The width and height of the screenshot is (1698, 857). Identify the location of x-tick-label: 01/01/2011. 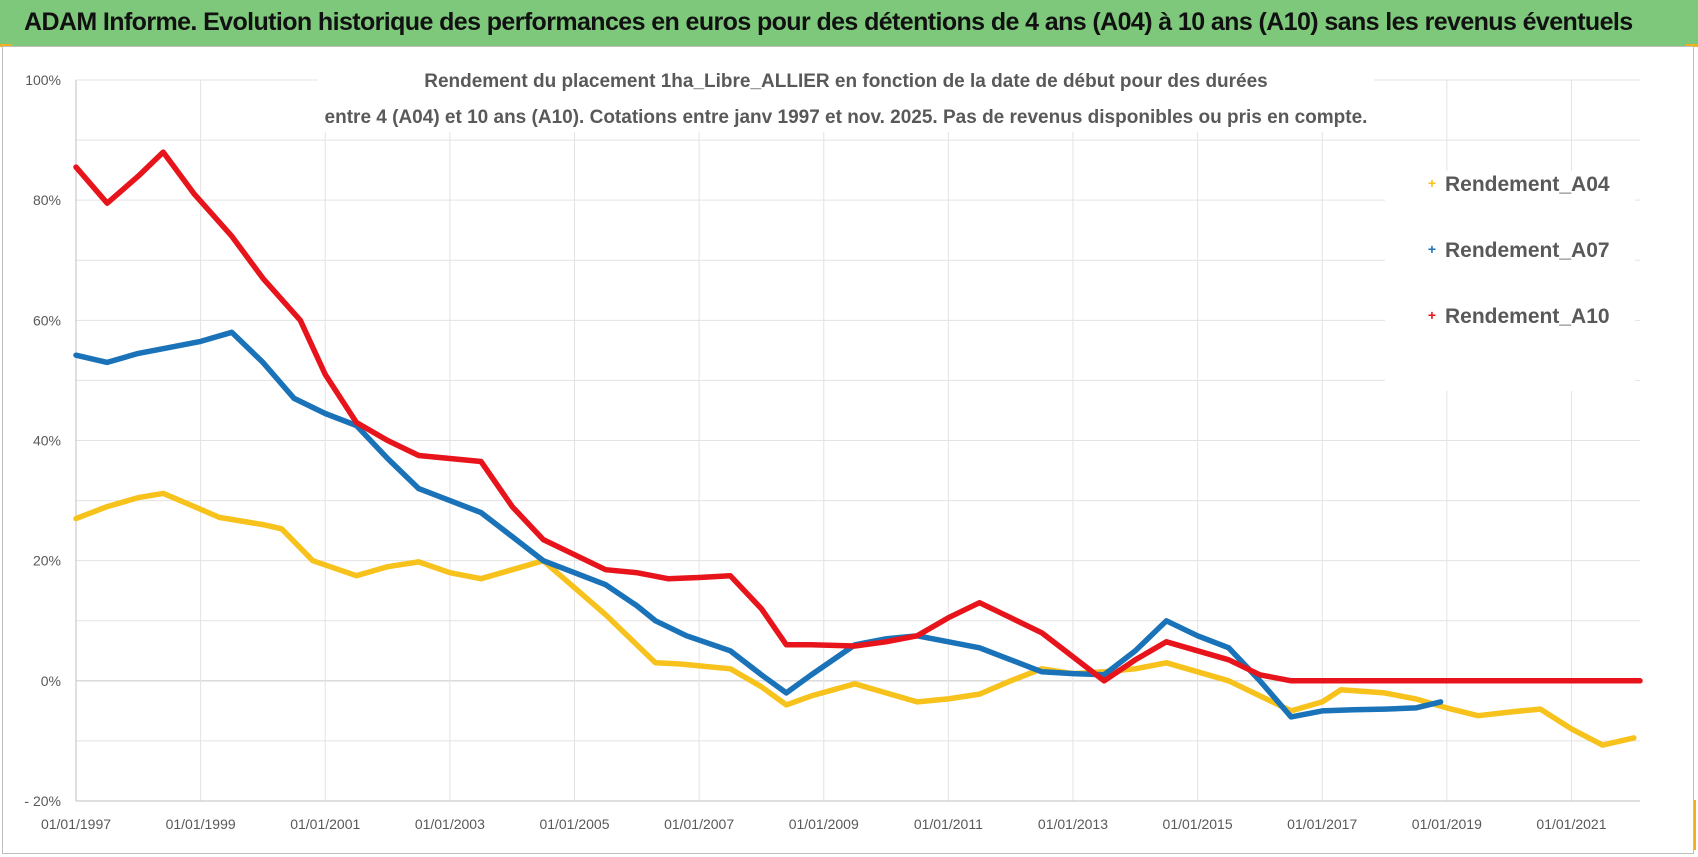
(948, 824).